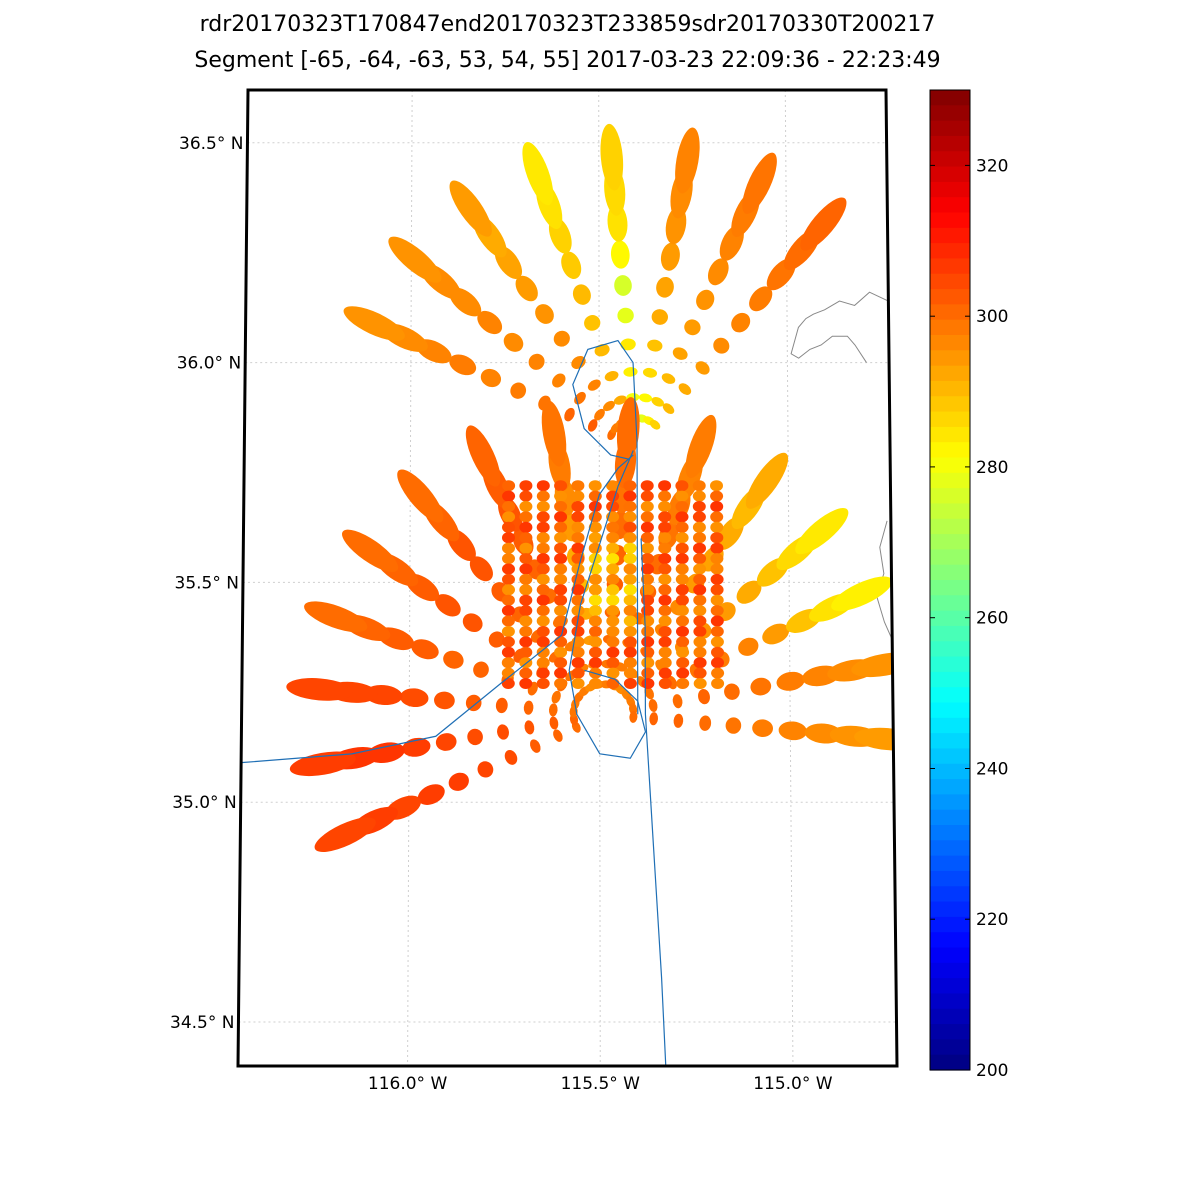 The height and width of the screenshot is (1201, 1201). Describe the element at coordinates (992, 317) in the screenshot. I see `colorbar-tick-label: 300` at that location.